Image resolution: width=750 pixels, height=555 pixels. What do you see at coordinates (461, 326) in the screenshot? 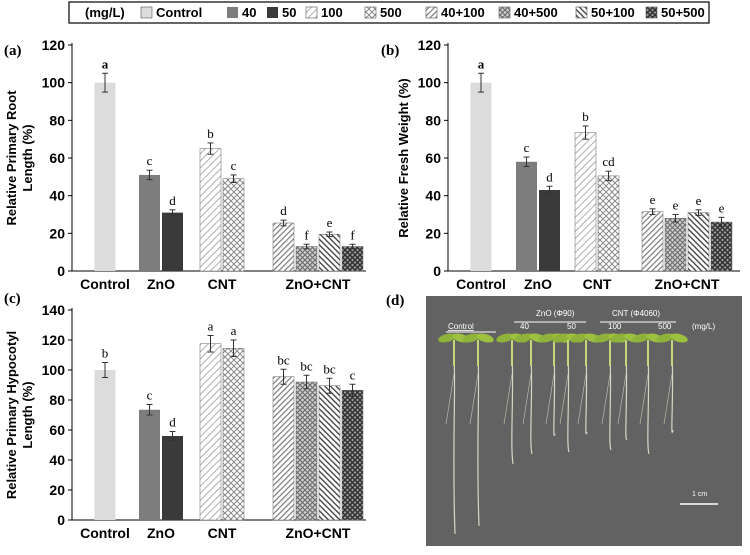
I see `photo-label-control: Control` at bounding box center [461, 326].